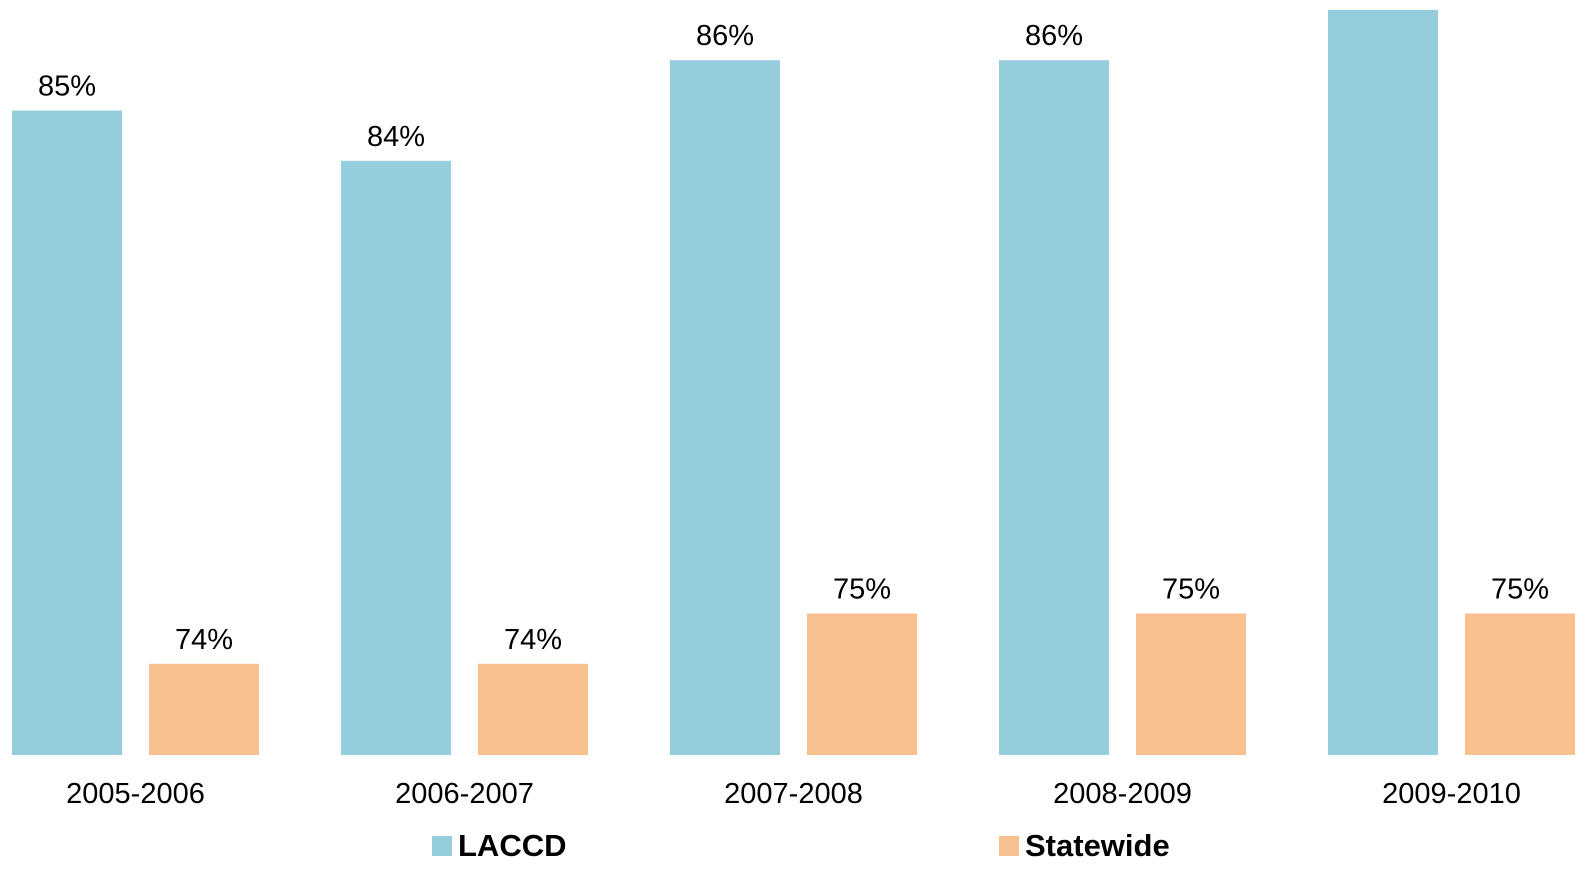 The image size is (1593, 875). Describe the element at coordinates (533, 640) in the screenshot. I see `data-label-statewide-2006-2007: 74%` at that location.